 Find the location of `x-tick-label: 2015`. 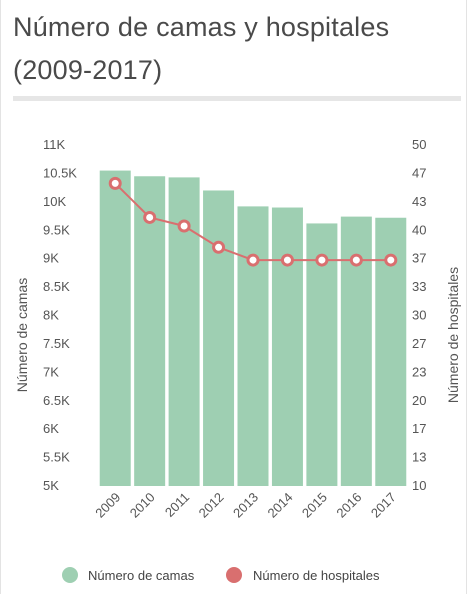

x-tick-label: 2015 is located at coordinates (314, 505).